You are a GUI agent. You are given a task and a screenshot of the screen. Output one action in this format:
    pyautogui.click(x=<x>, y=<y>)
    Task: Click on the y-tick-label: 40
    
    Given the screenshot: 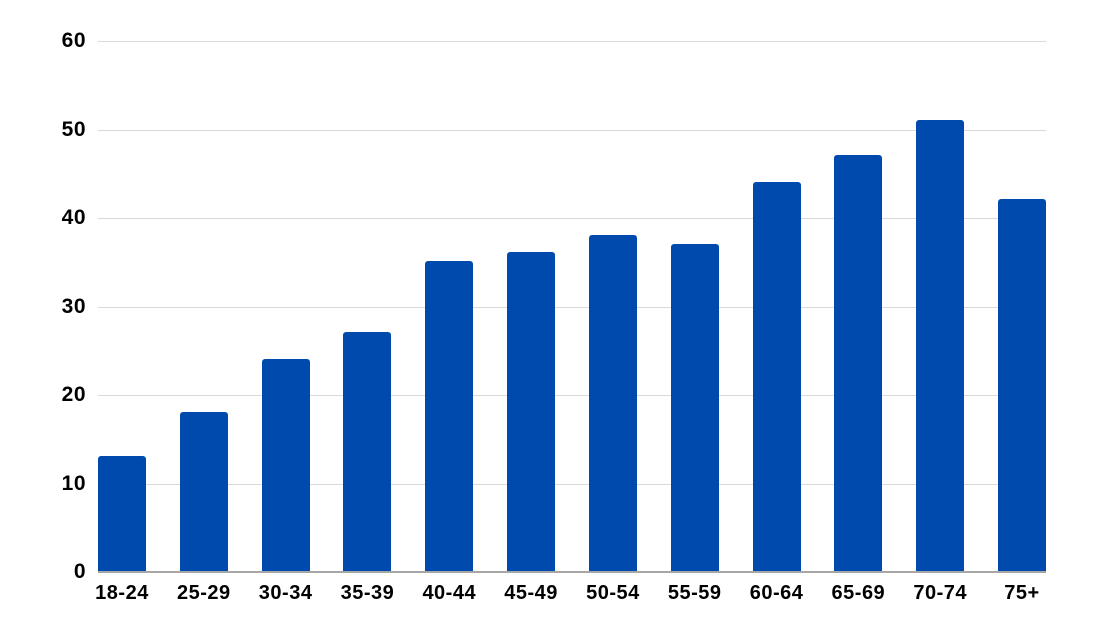 What is the action you would take?
    pyautogui.click(x=73, y=217)
    